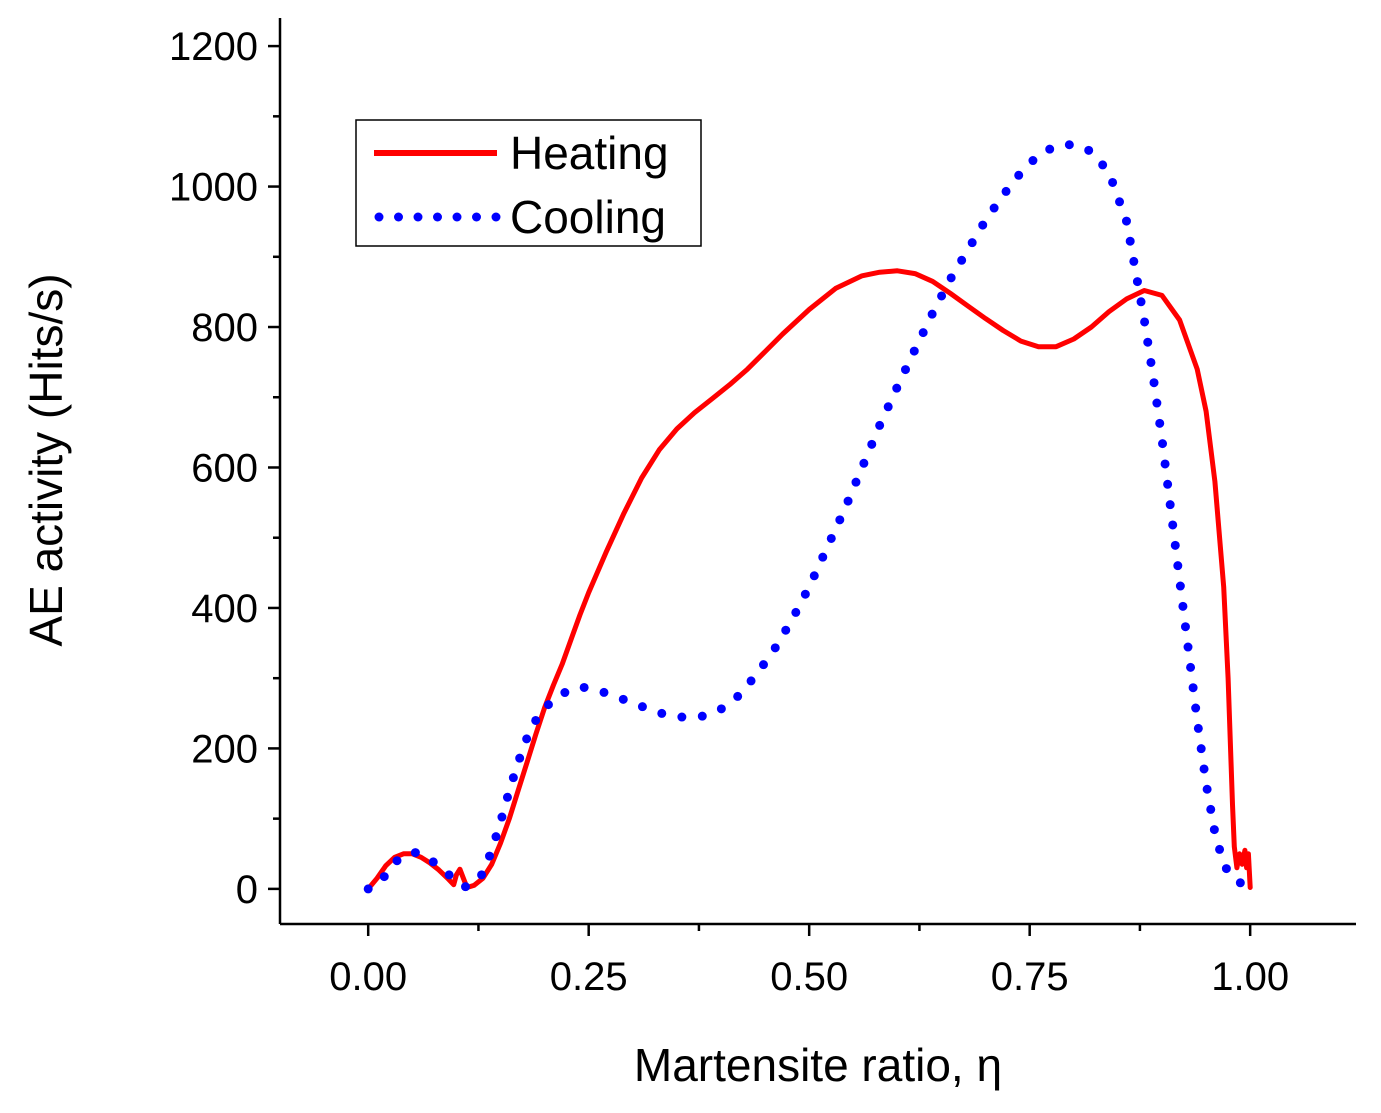  What do you see at coordinates (224, 749) in the screenshot?
I see `y-tick-label: 200` at bounding box center [224, 749].